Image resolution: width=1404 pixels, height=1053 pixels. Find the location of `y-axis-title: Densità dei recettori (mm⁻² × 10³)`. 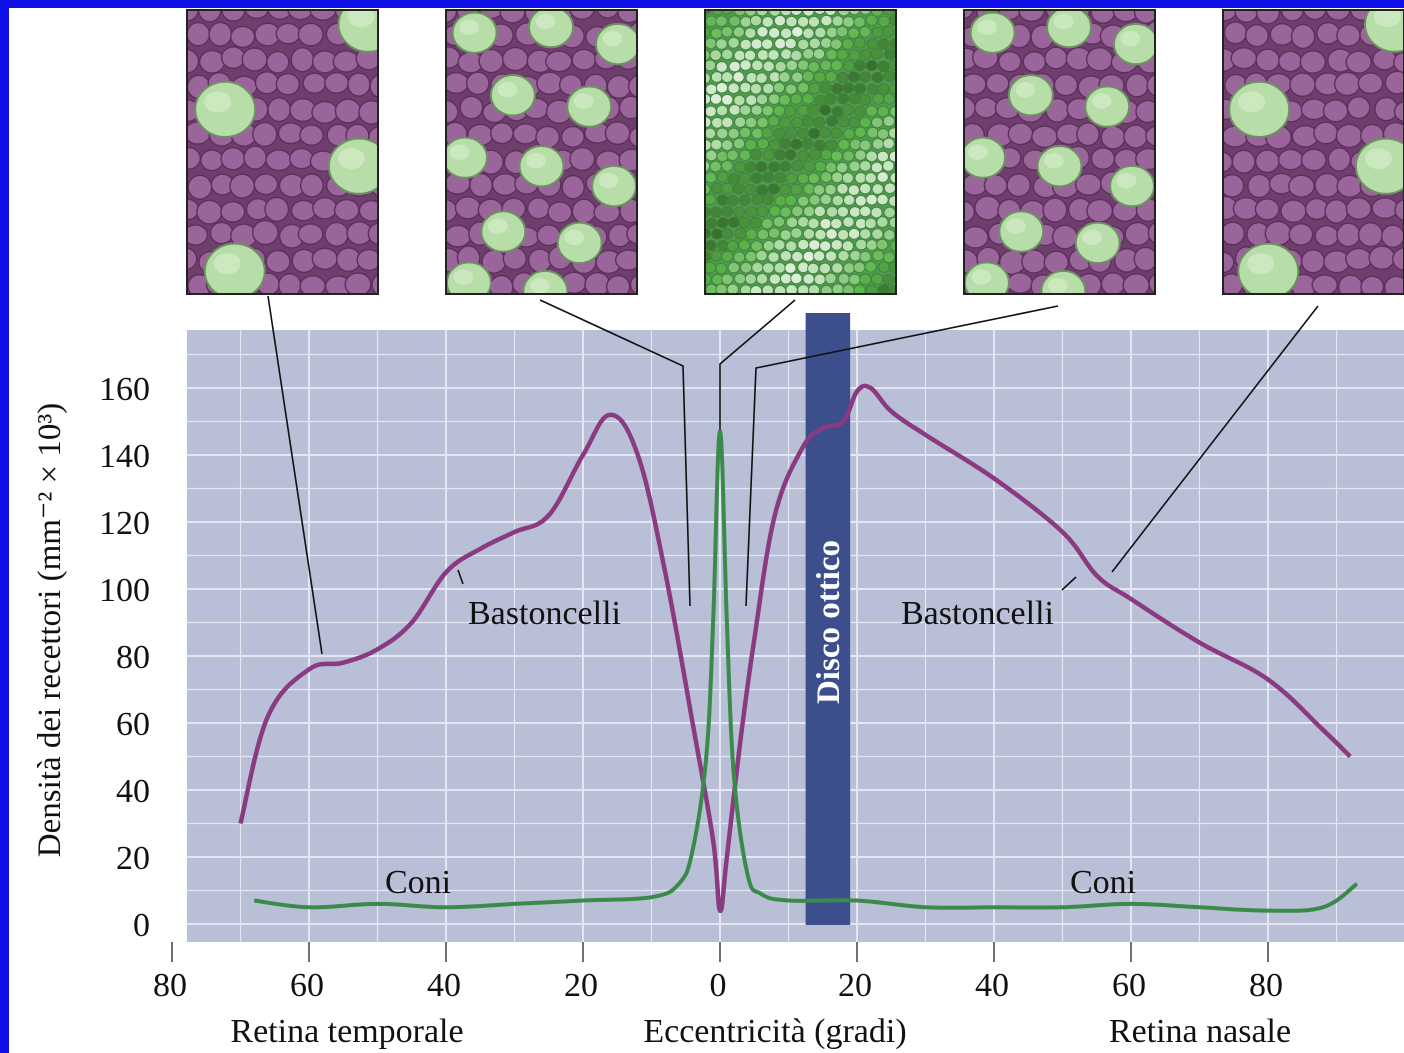

y-axis-title: Densità dei recettori (mm⁻² × 10³) is located at coordinates (50, 630).